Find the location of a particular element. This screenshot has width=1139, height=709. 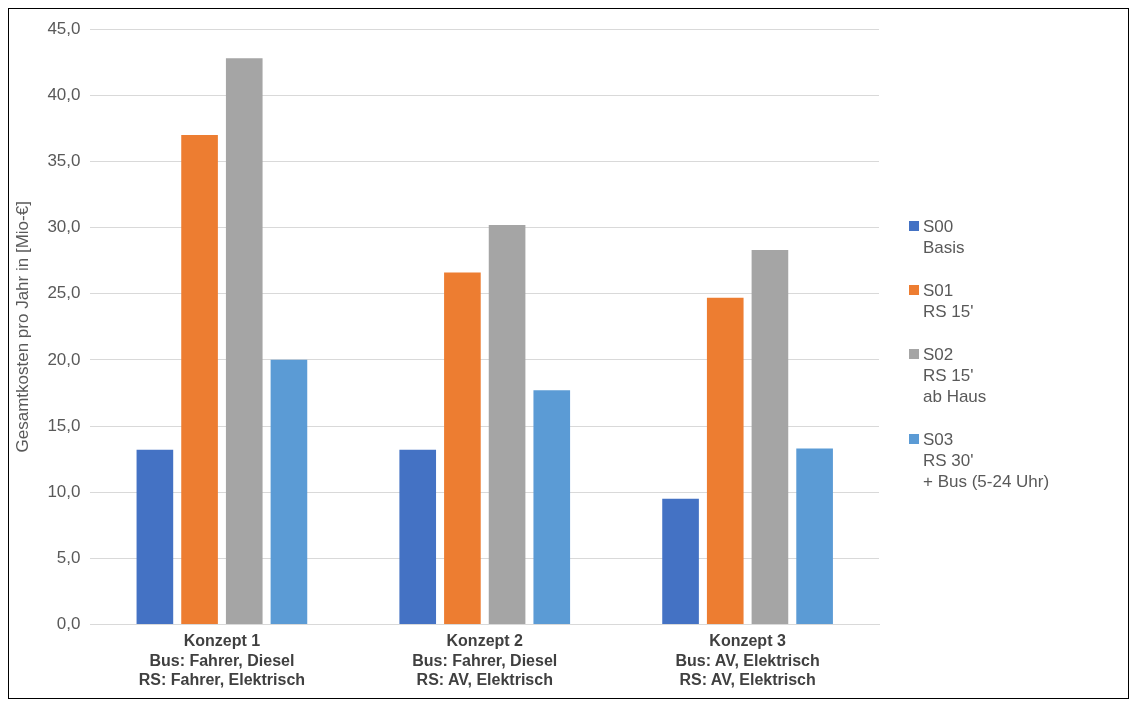

y-tick-label: 20,0 is located at coordinates (64, 359).